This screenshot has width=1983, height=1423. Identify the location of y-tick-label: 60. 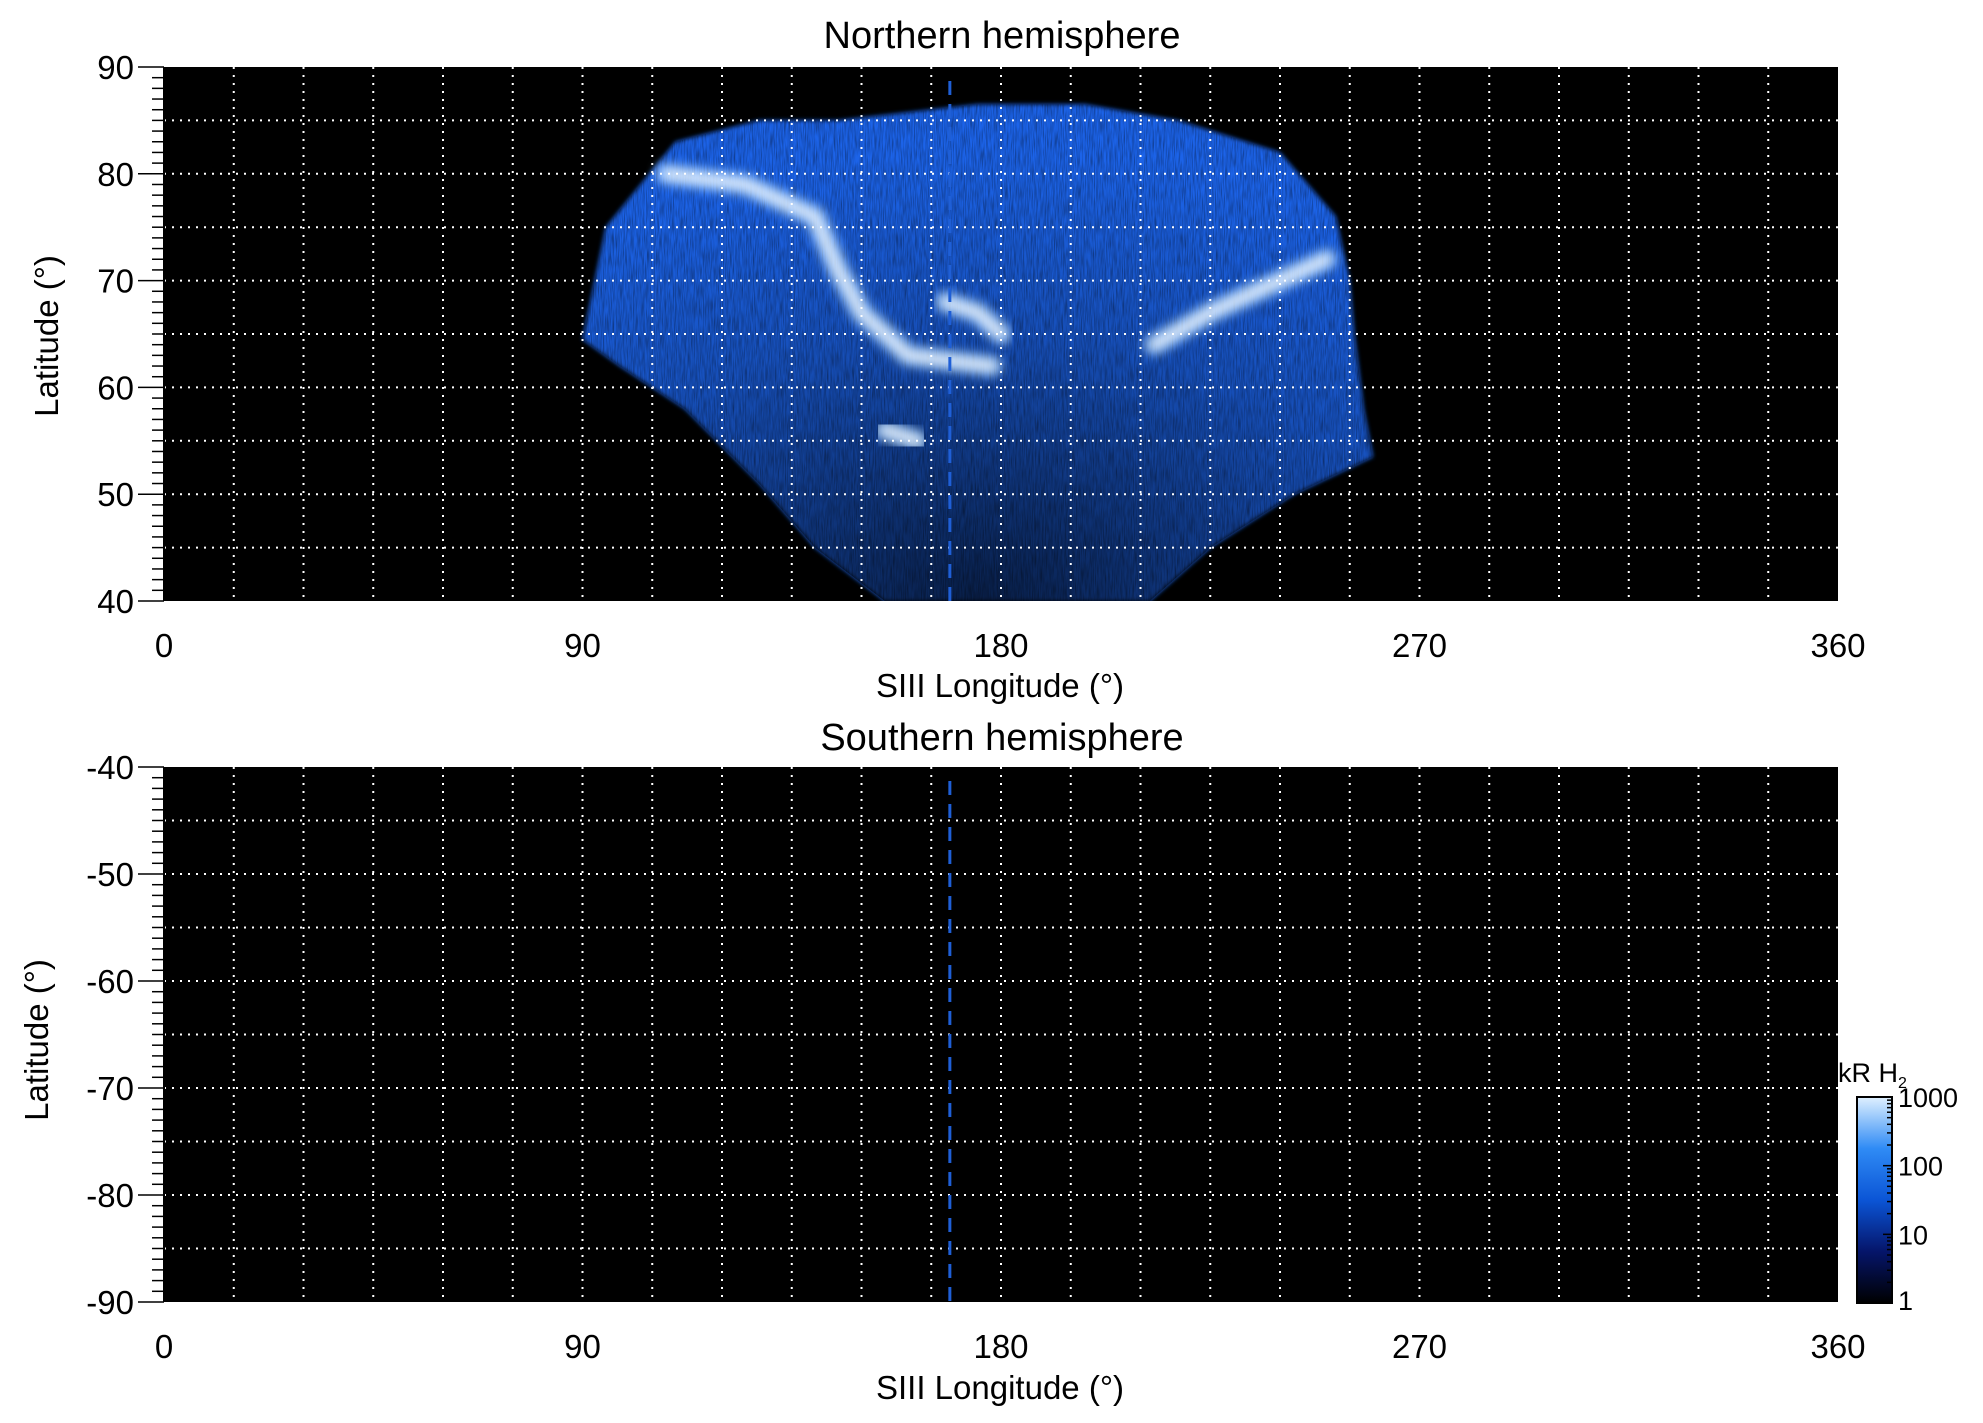
(115, 387).